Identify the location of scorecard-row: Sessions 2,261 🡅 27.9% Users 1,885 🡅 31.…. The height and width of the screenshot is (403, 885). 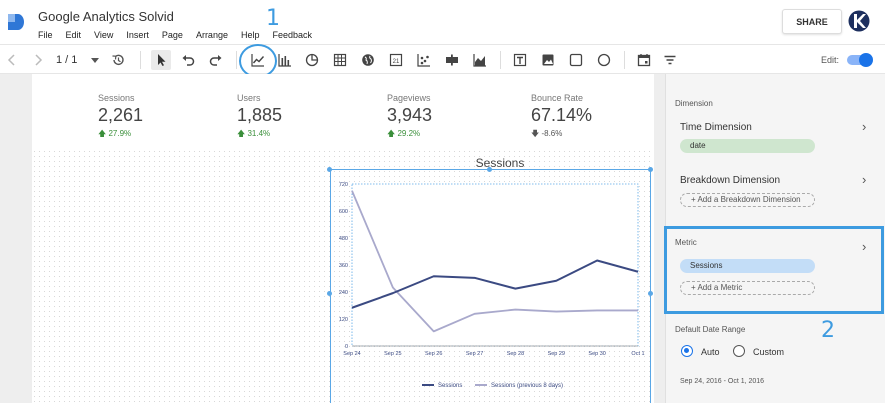
(343, 112).